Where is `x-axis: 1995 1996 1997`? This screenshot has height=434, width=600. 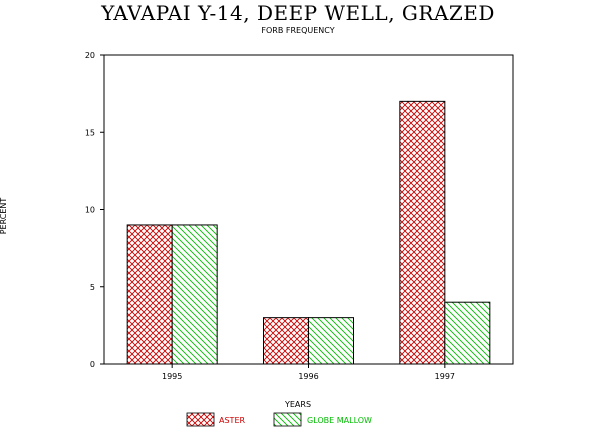 x-axis: 1995 1996 1997 is located at coordinates (308, 372).